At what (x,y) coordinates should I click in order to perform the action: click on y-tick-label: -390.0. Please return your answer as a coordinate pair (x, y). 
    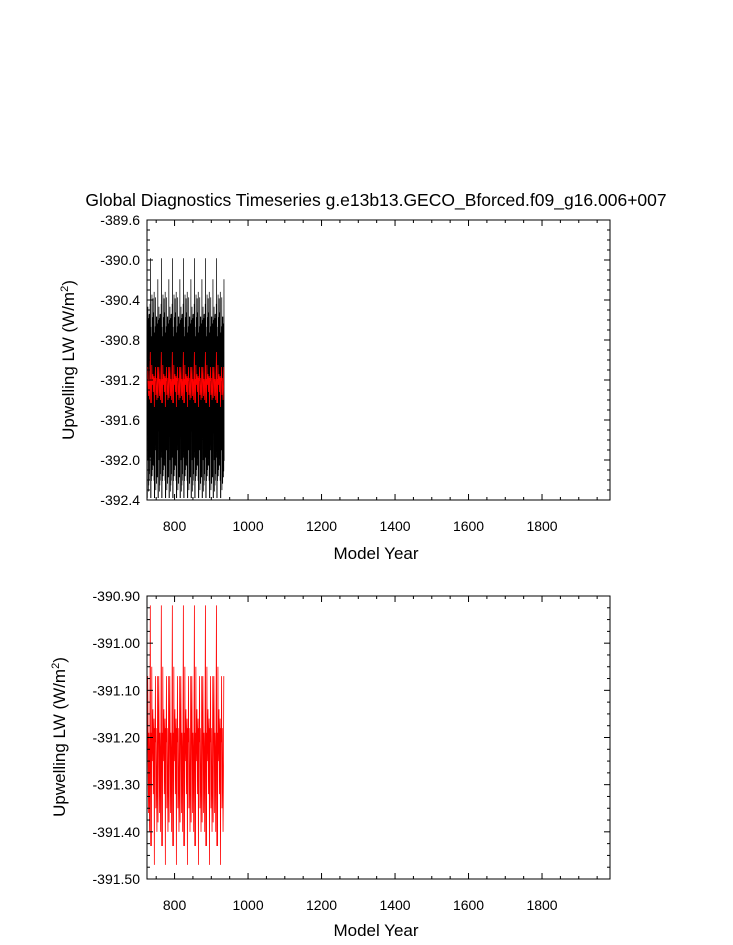
    Looking at the image, I should click on (120, 260).